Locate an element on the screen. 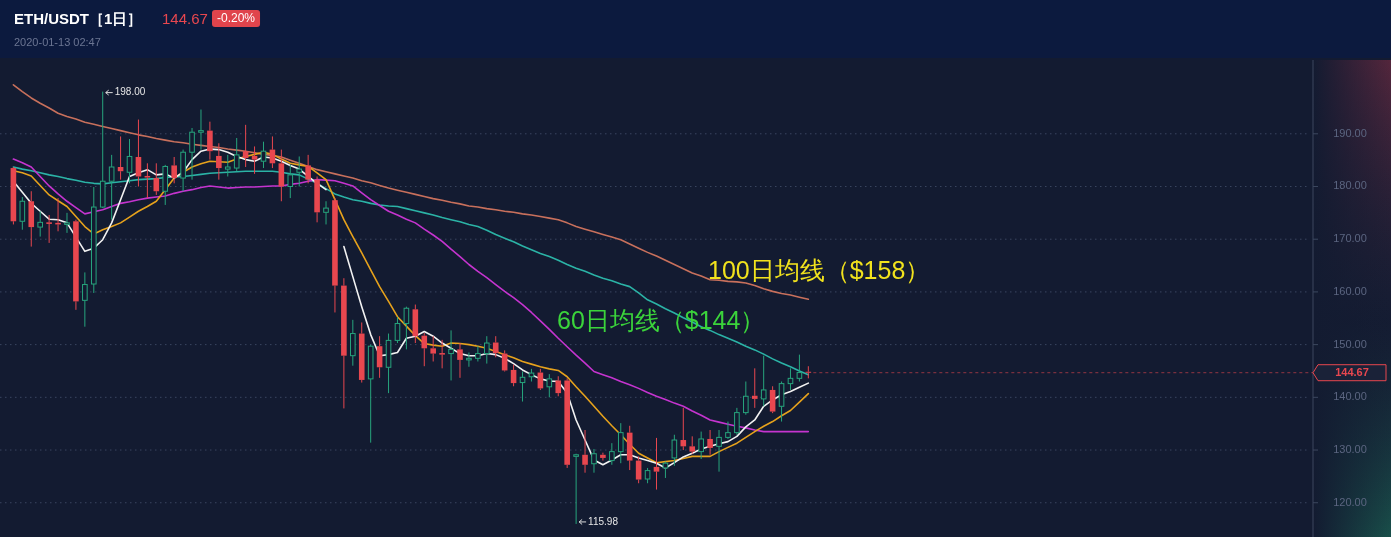 The height and width of the screenshot is (537, 1391). ref-line: 144.67 is located at coordinates (1099, 373).